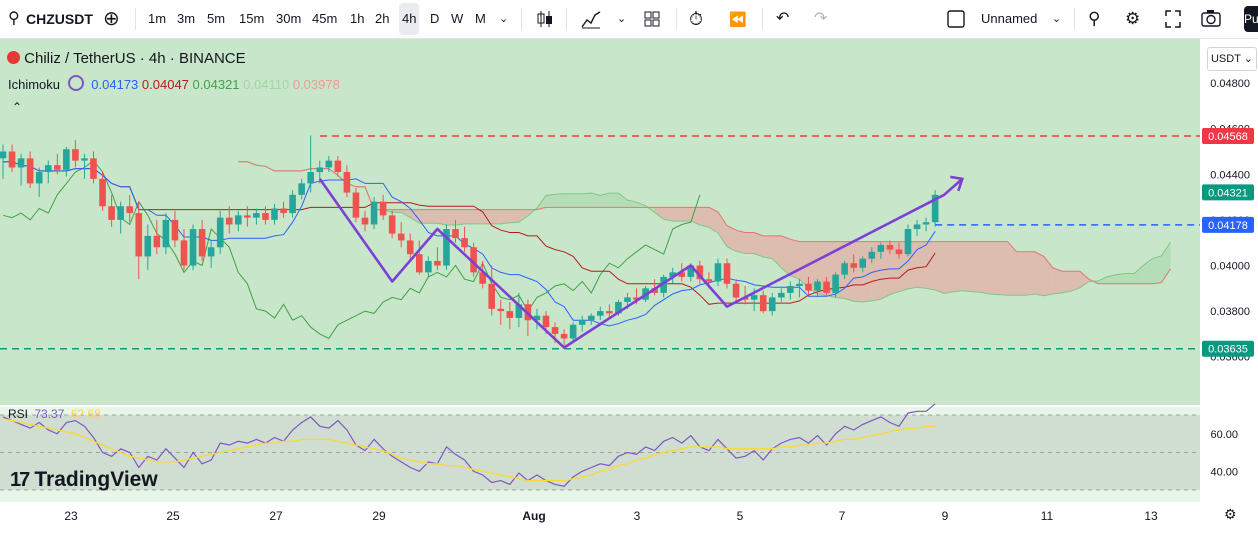 This screenshot has width=1258, height=533. I want to click on rsi-axis-tick-label: 60.00, so click(1224, 435).